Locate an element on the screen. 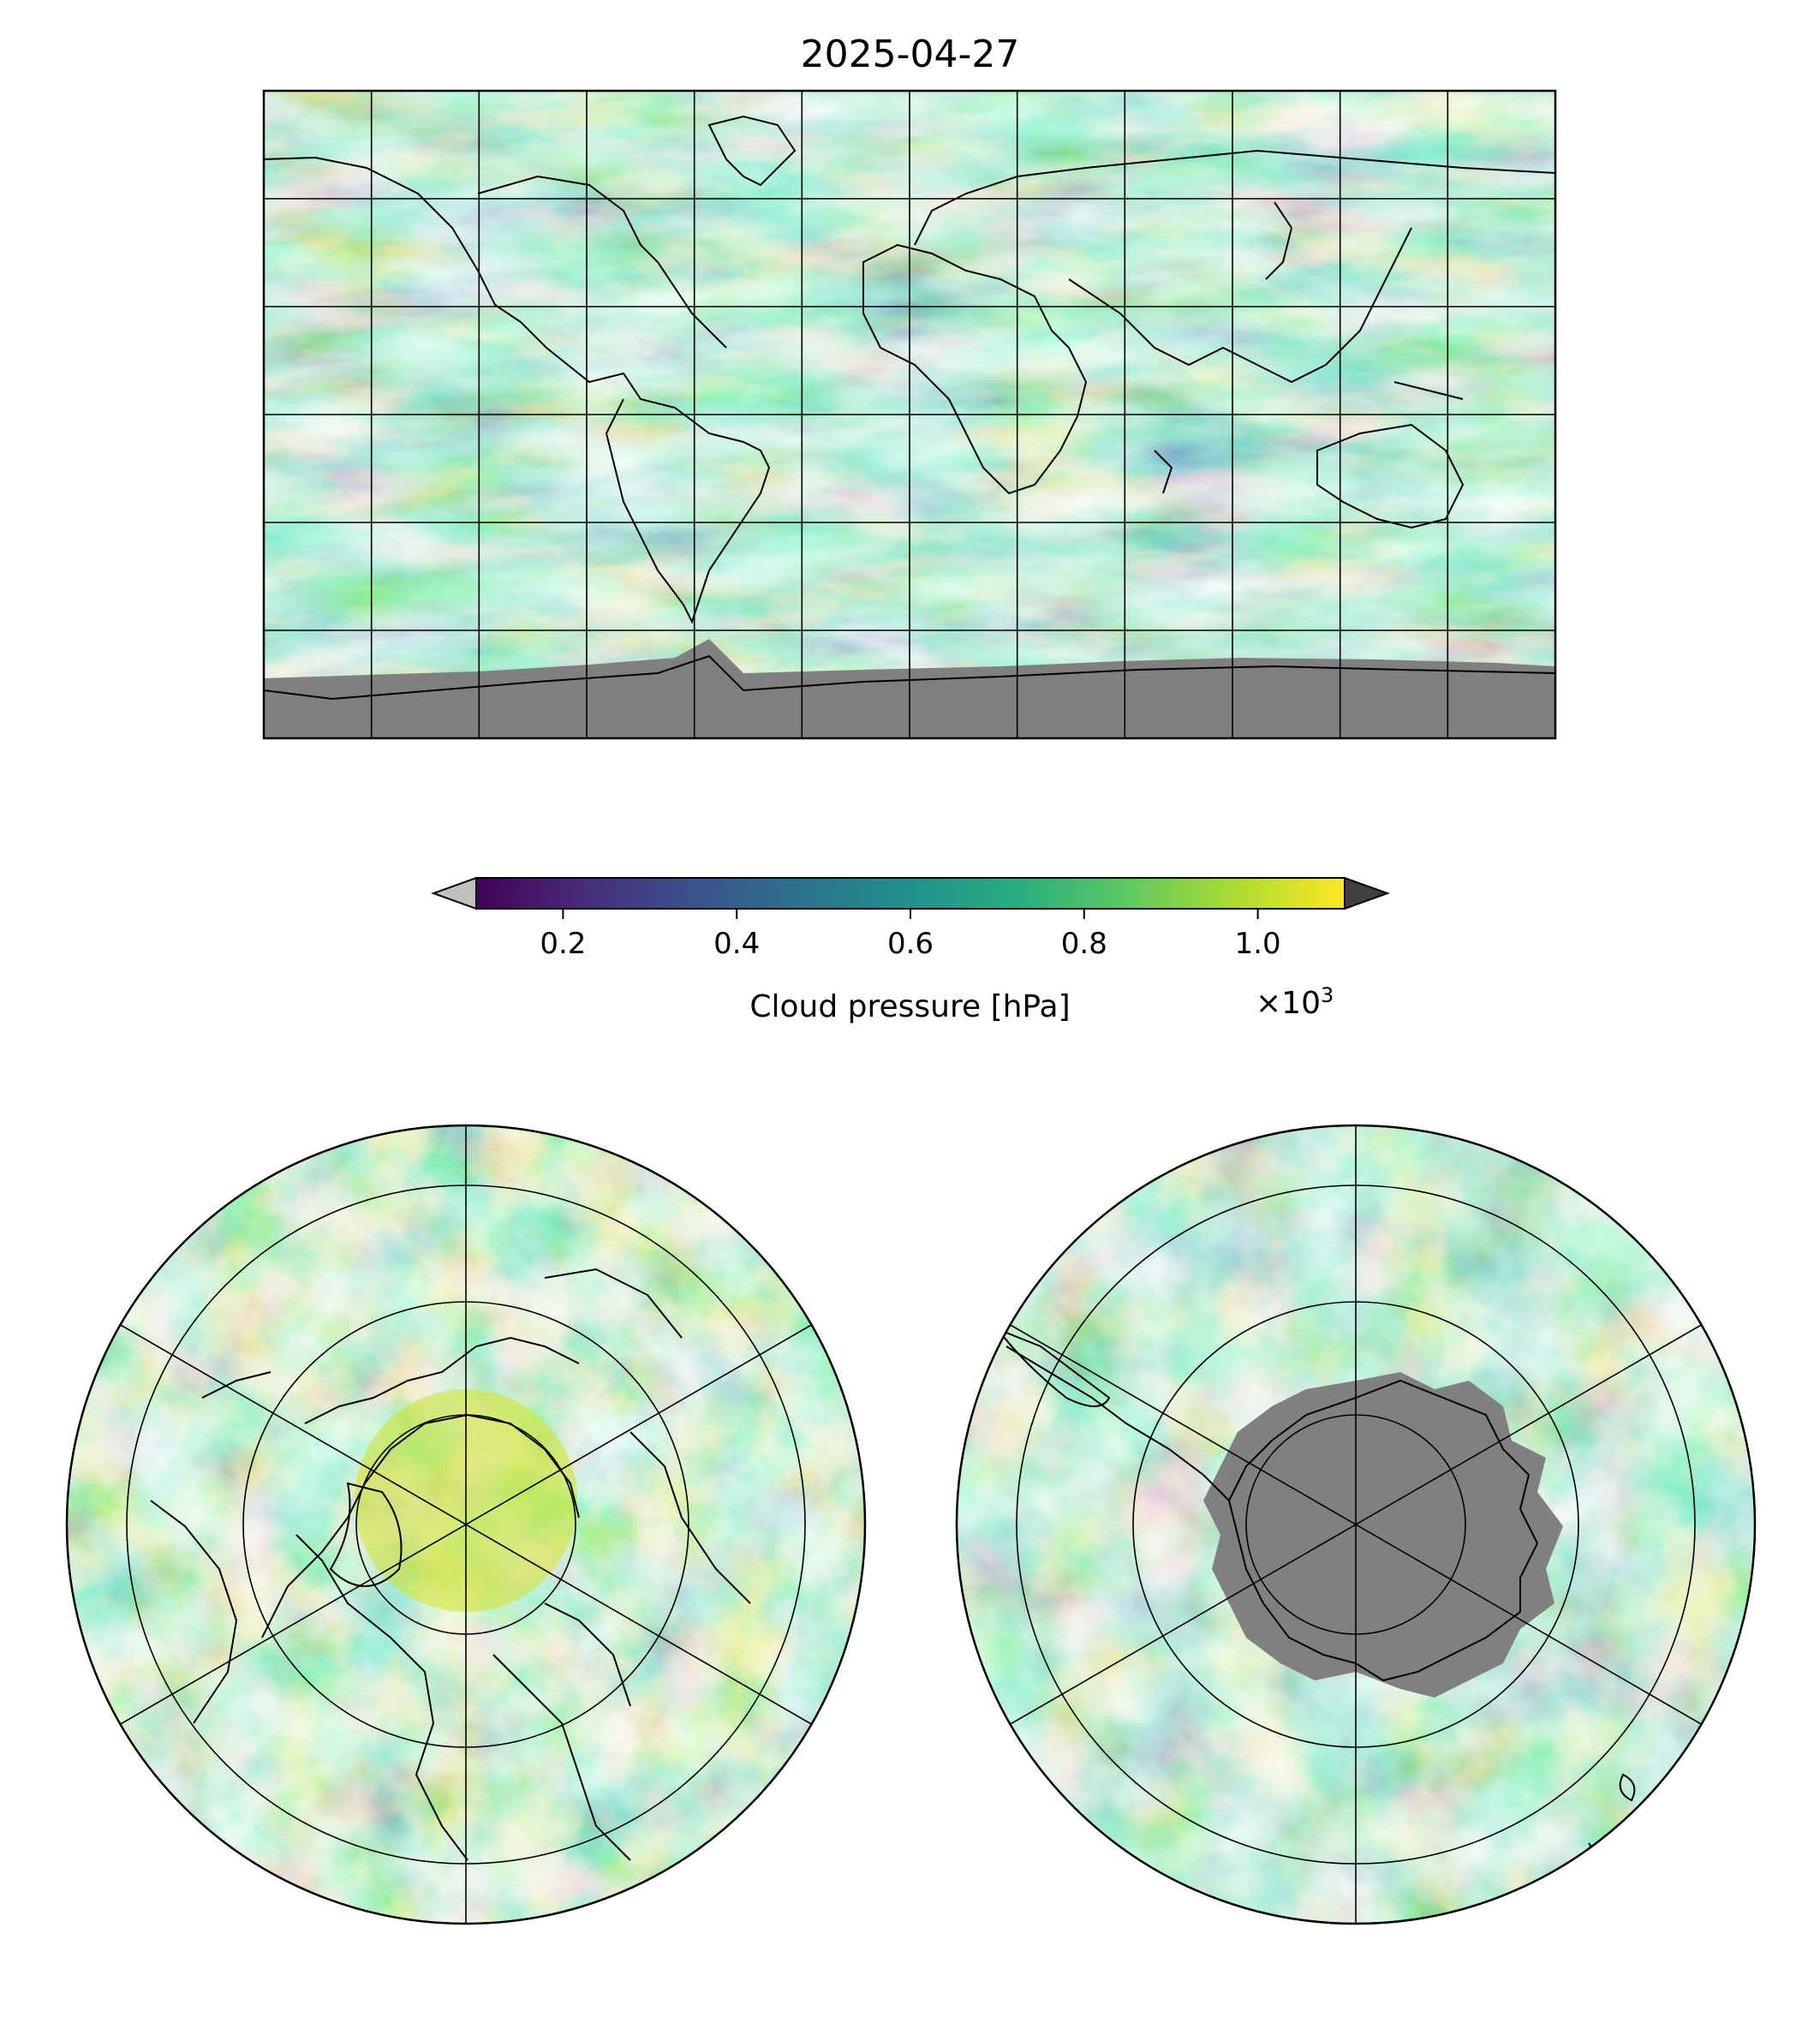  colorbar-ticks: 0.2 0.4 0.6 0.8 1.0 is located at coordinates (911, 935).